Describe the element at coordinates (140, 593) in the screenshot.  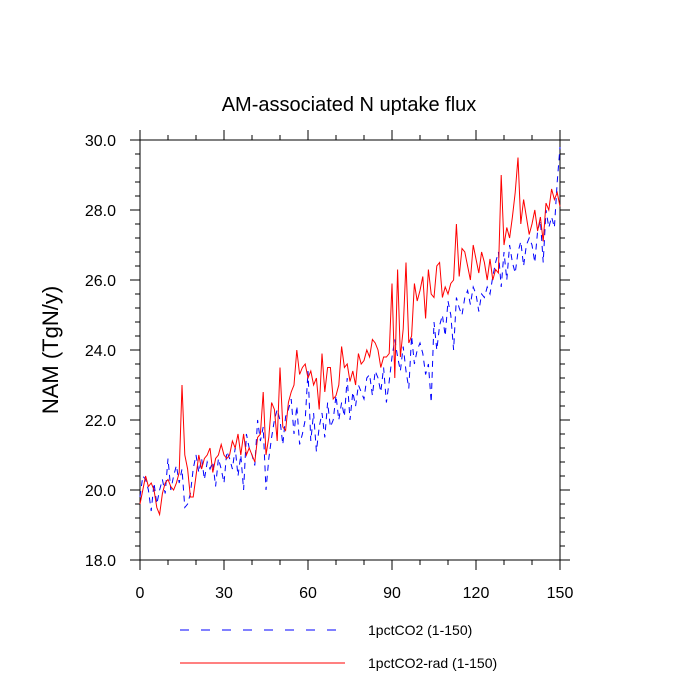
I see `x-tick-label: 0` at that location.